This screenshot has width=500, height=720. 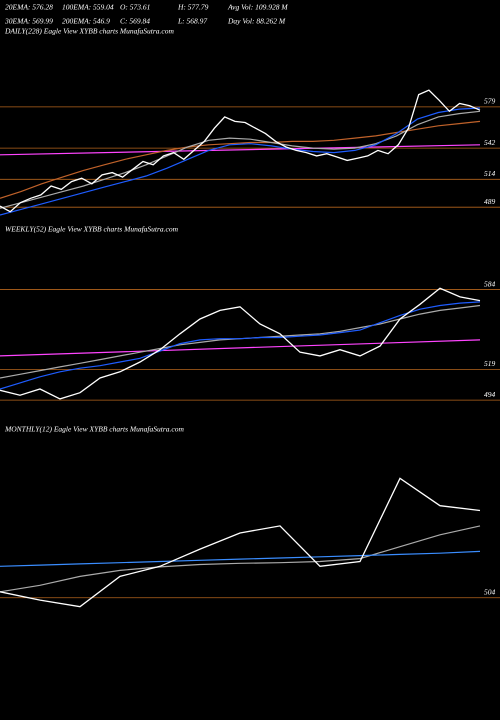 I want to click on y-tick-label: 519, so click(x=490, y=363).